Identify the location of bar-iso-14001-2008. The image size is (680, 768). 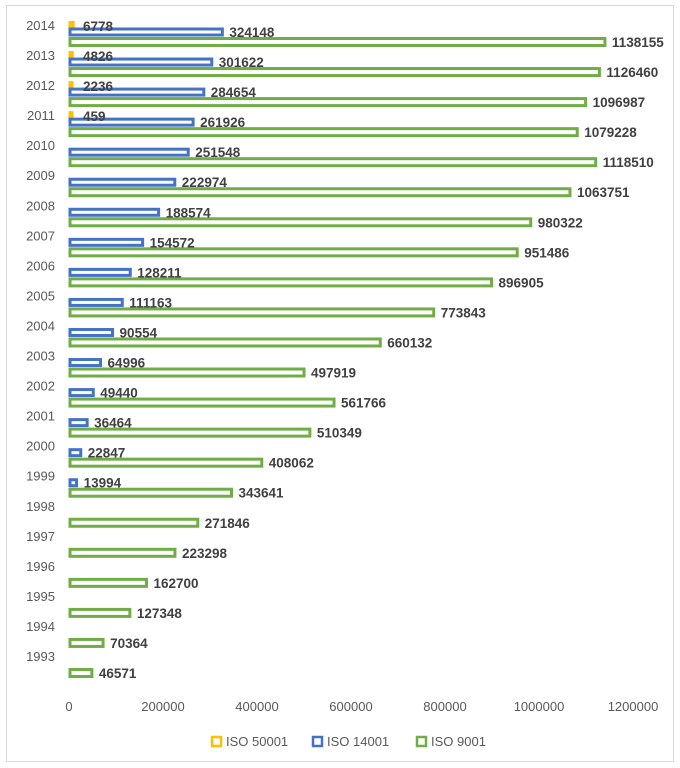
(114, 212).